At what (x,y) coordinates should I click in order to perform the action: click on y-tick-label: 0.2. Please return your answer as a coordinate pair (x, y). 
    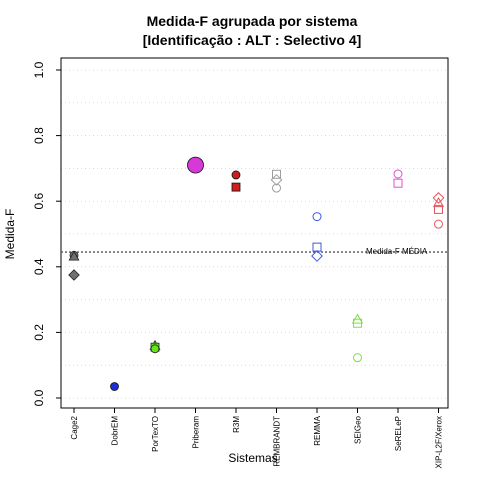
    Looking at the image, I should click on (39, 332).